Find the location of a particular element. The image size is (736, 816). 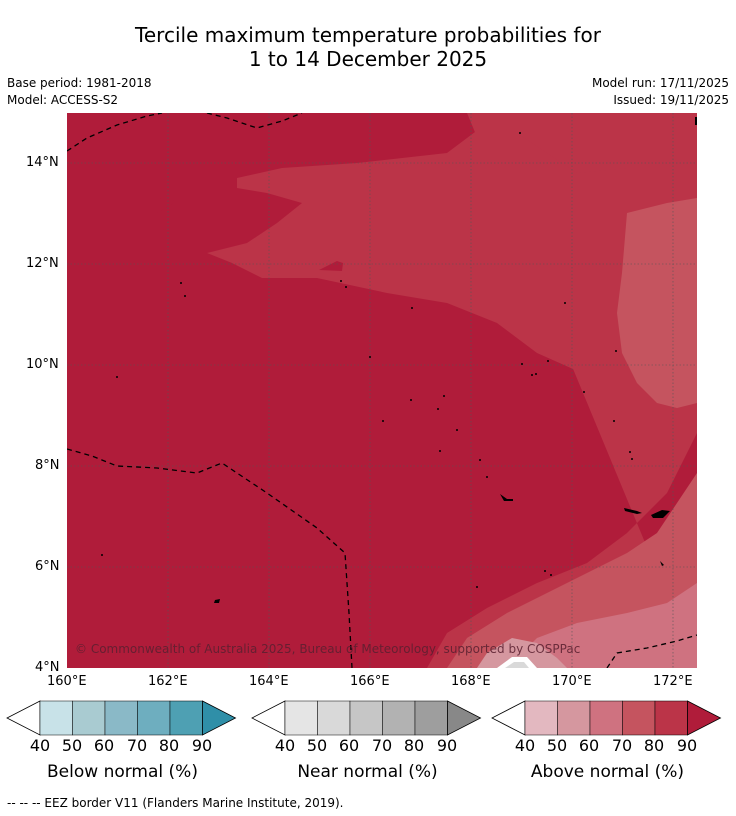

above-max-arrow is located at coordinates (704, 718).